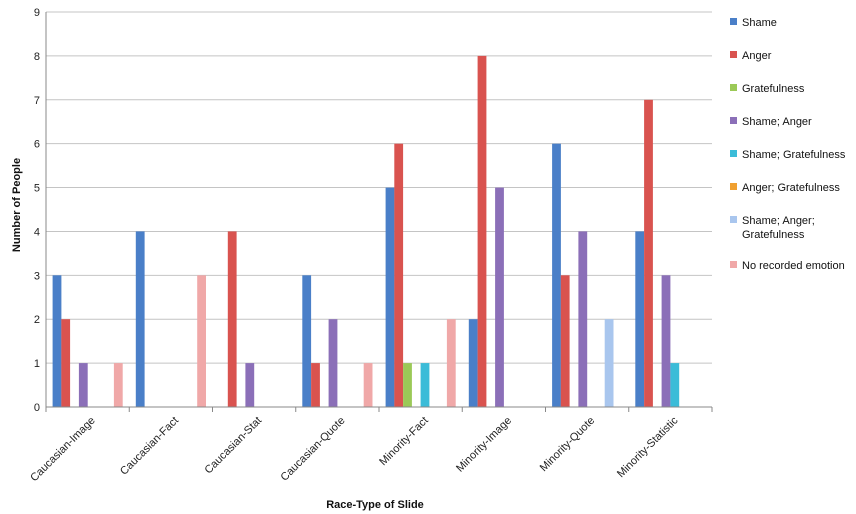 Image resolution: width=856 pixels, height=514 pixels. What do you see at coordinates (313, 449) in the screenshot?
I see `x-tick-label: Caucasian-Quote` at bounding box center [313, 449].